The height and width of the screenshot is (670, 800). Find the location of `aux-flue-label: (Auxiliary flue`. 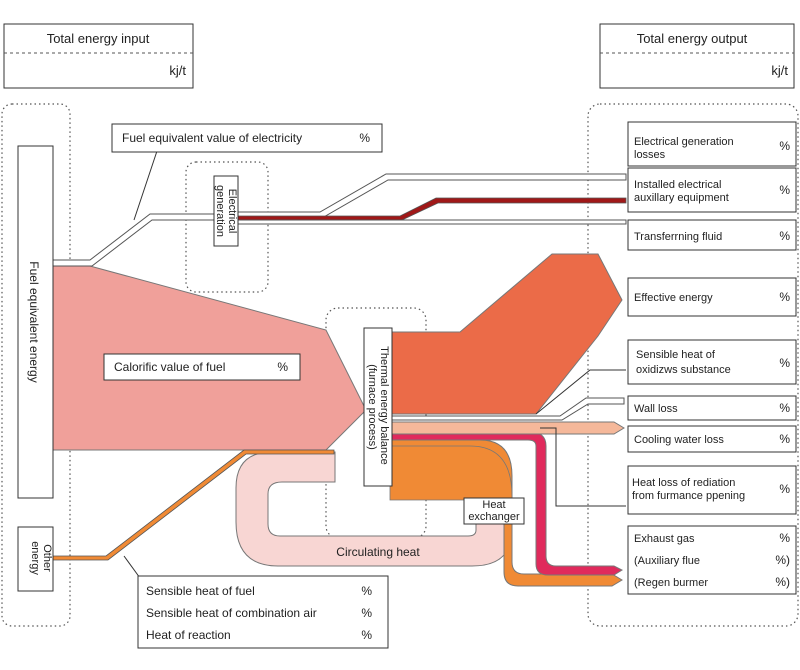

aux-flue-label: (Auxiliary flue is located at coordinates (667, 561).